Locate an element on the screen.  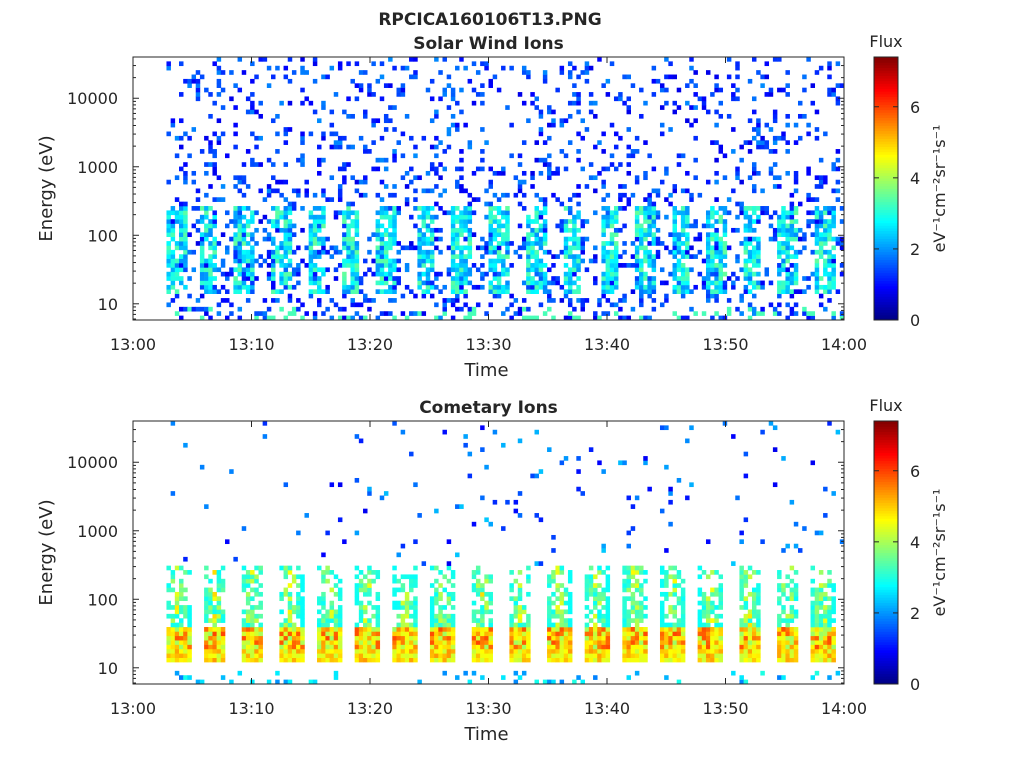
figure-title: RPCICA160106T13.PNG is located at coordinates (489, 20).